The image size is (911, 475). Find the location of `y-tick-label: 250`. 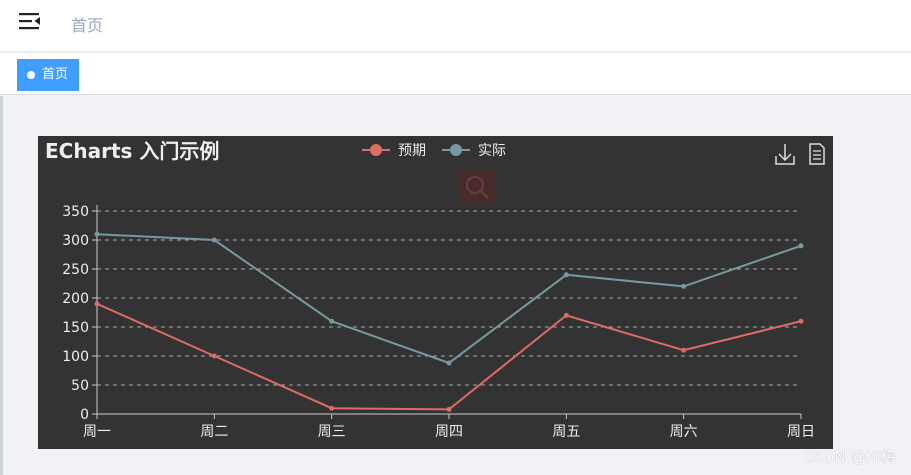

y-tick-label: 250 is located at coordinates (75, 270).